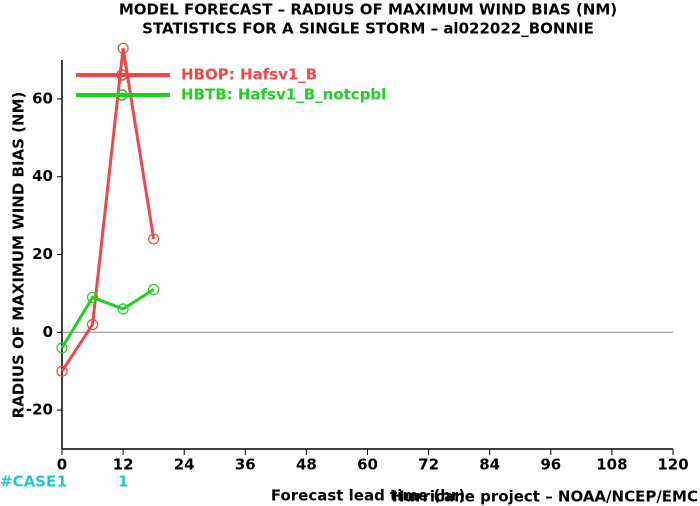 The height and width of the screenshot is (506, 700). What do you see at coordinates (48, 332) in the screenshot?
I see `y-tick-label: 0` at bounding box center [48, 332].